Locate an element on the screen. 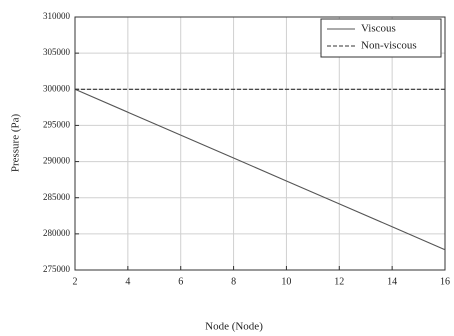  y-axis-title: Pressure (Pa) is located at coordinates (16, 142).